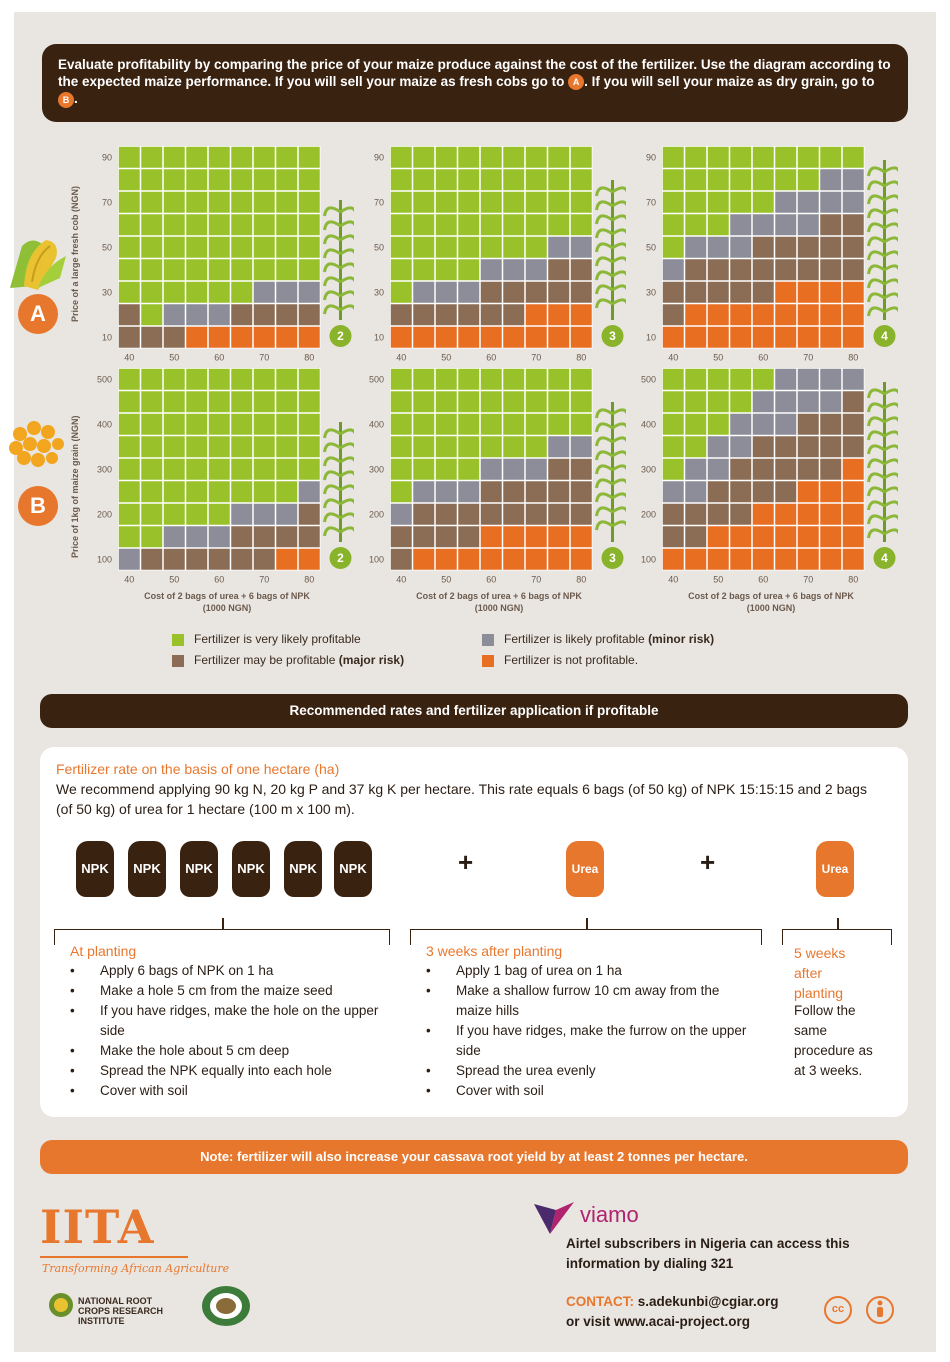  I want to click on planting-title: At planting, so click(103, 951).